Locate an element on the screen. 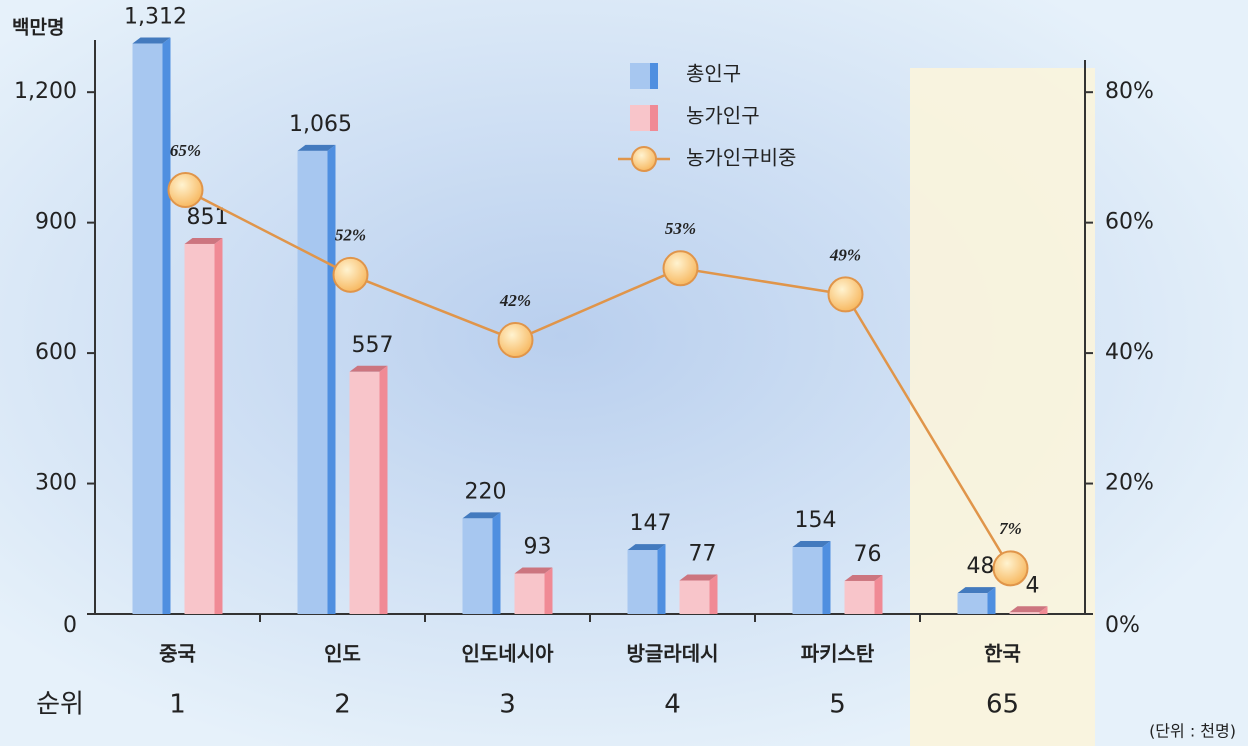 This screenshot has width=1248, height=746. y2-tick-label: 0% is located at coordinates (1122, 625).